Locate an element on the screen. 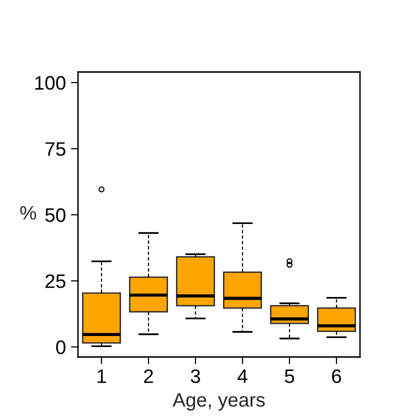 This screenshot has height=418, width=412. x-tick-label: 2 is located at coordinates (148, 376).